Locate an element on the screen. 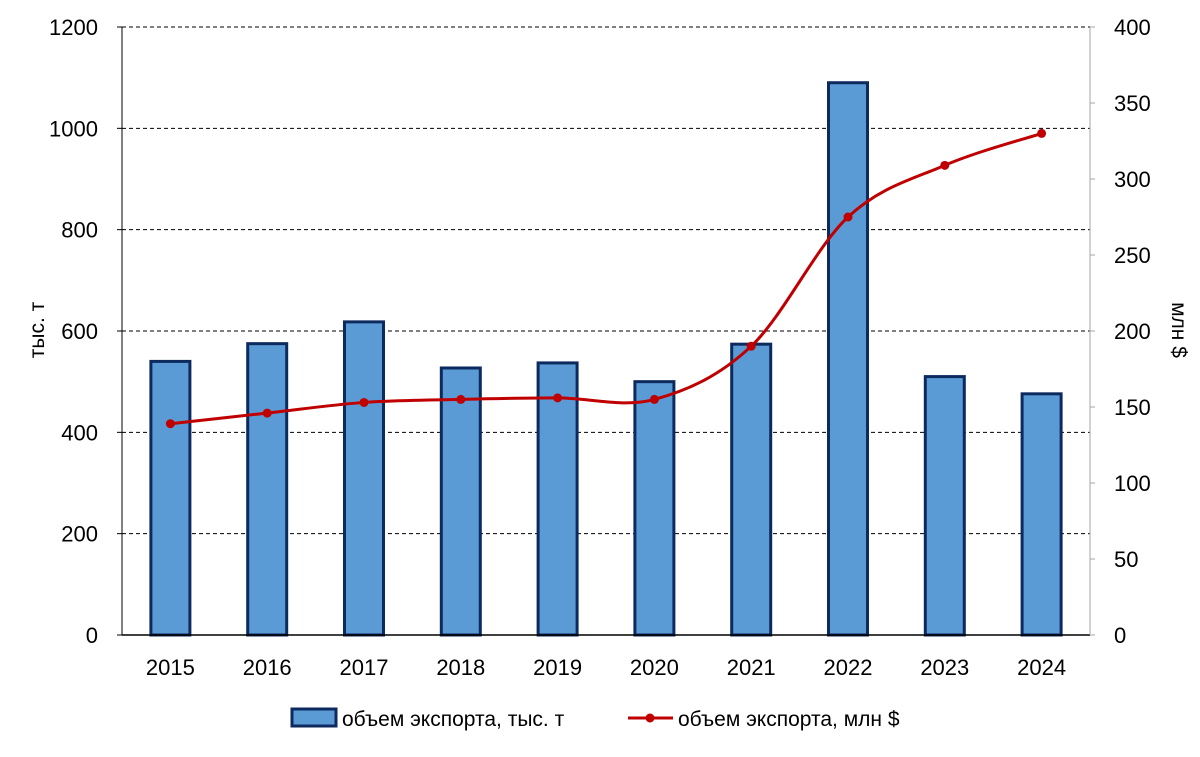 The height and width of the screenshot is (757, 1200). legend-bar-label: объем экспорта, тыс. т is located at coordinates (453, 719).